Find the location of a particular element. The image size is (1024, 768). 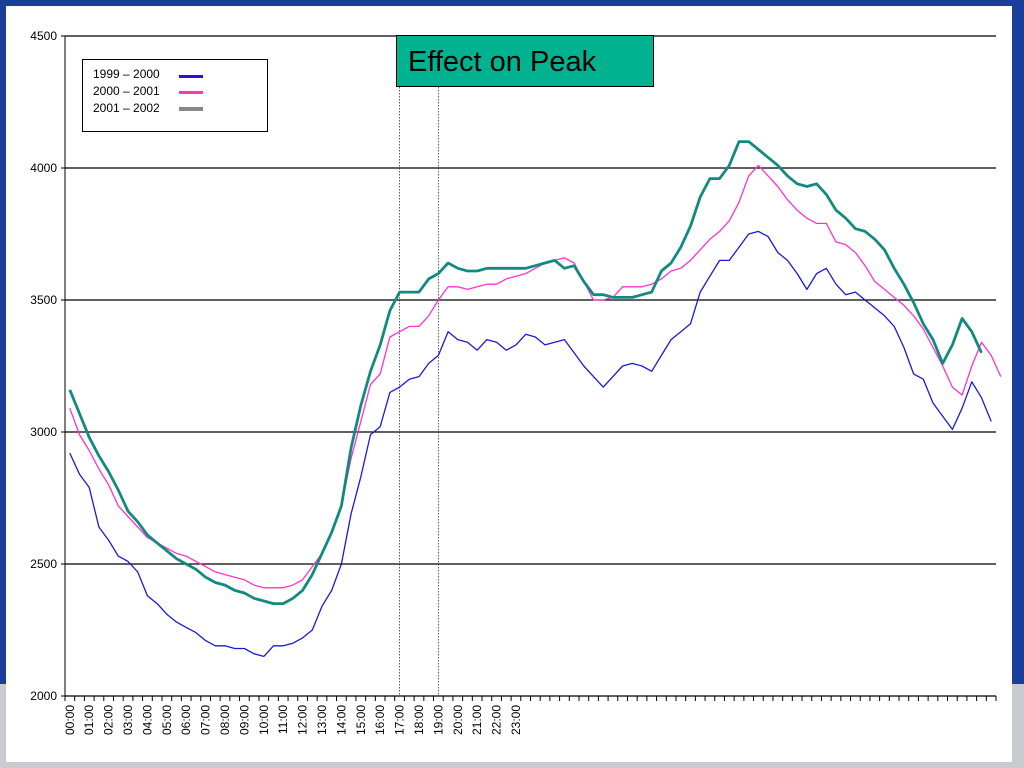

x-tick-label: 20:00 is located at coordinates (458, 720).